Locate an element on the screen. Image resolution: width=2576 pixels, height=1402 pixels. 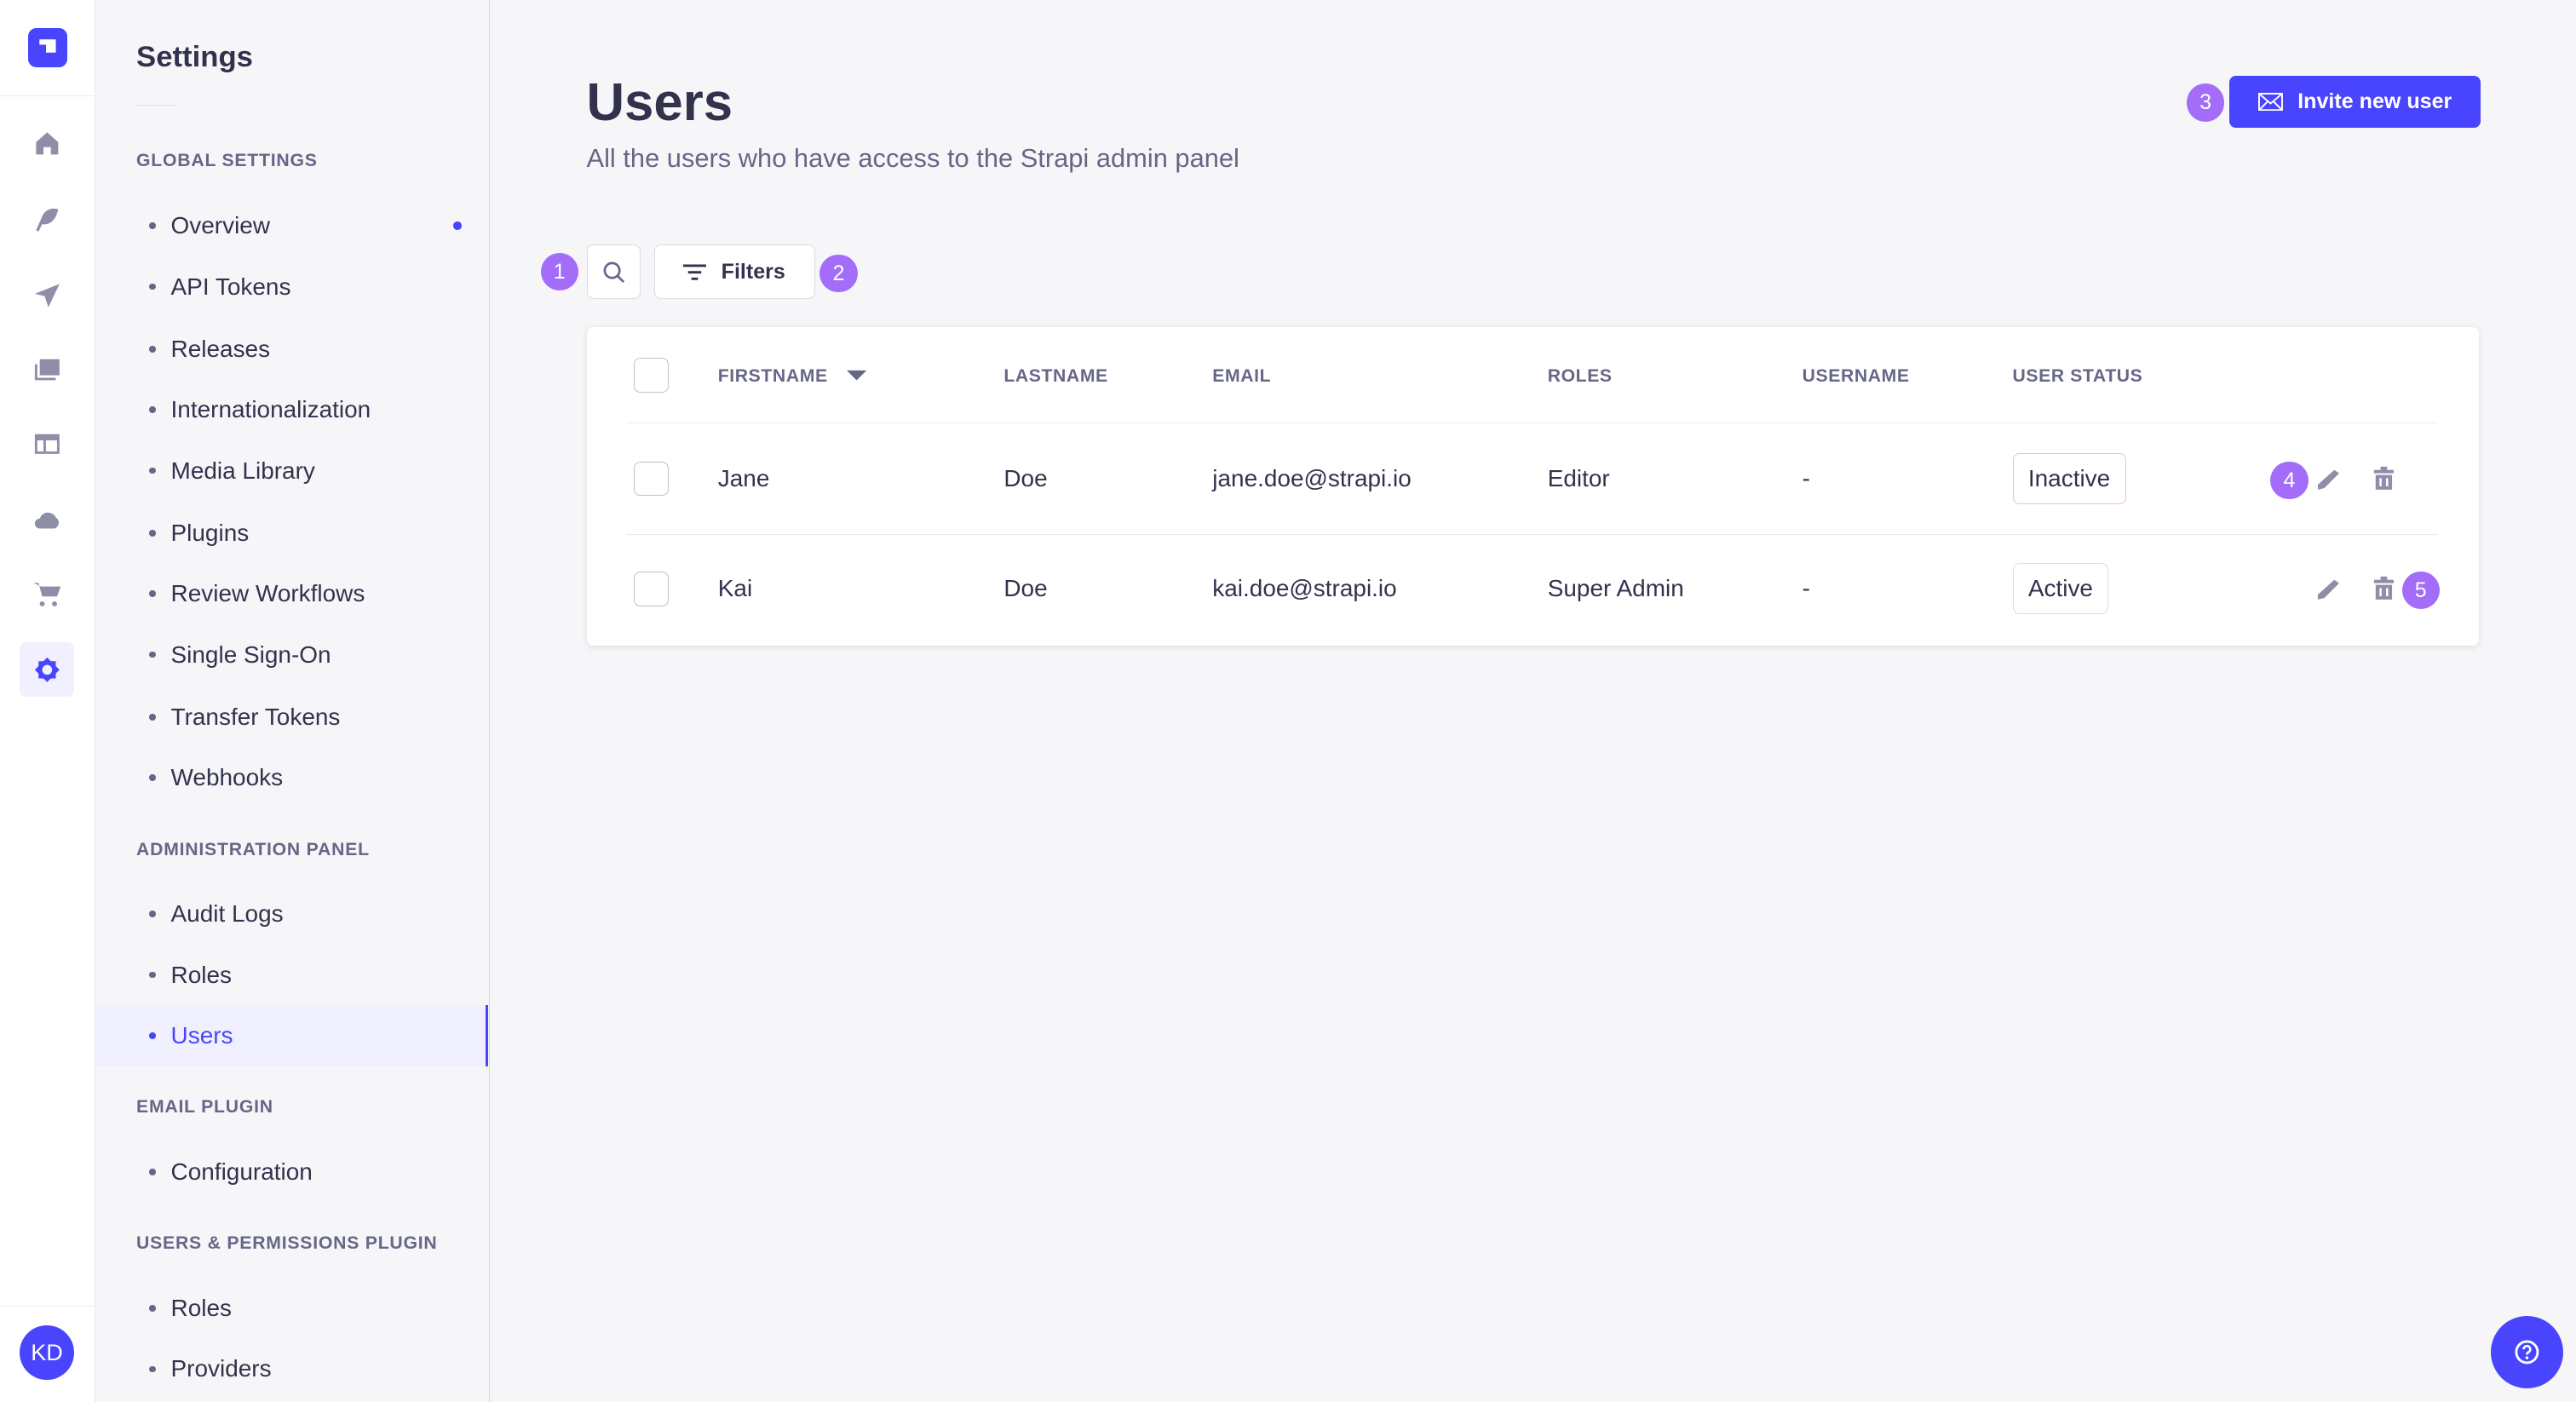
sidebar-item-overview: Overview is located at coordinates (291, 226).